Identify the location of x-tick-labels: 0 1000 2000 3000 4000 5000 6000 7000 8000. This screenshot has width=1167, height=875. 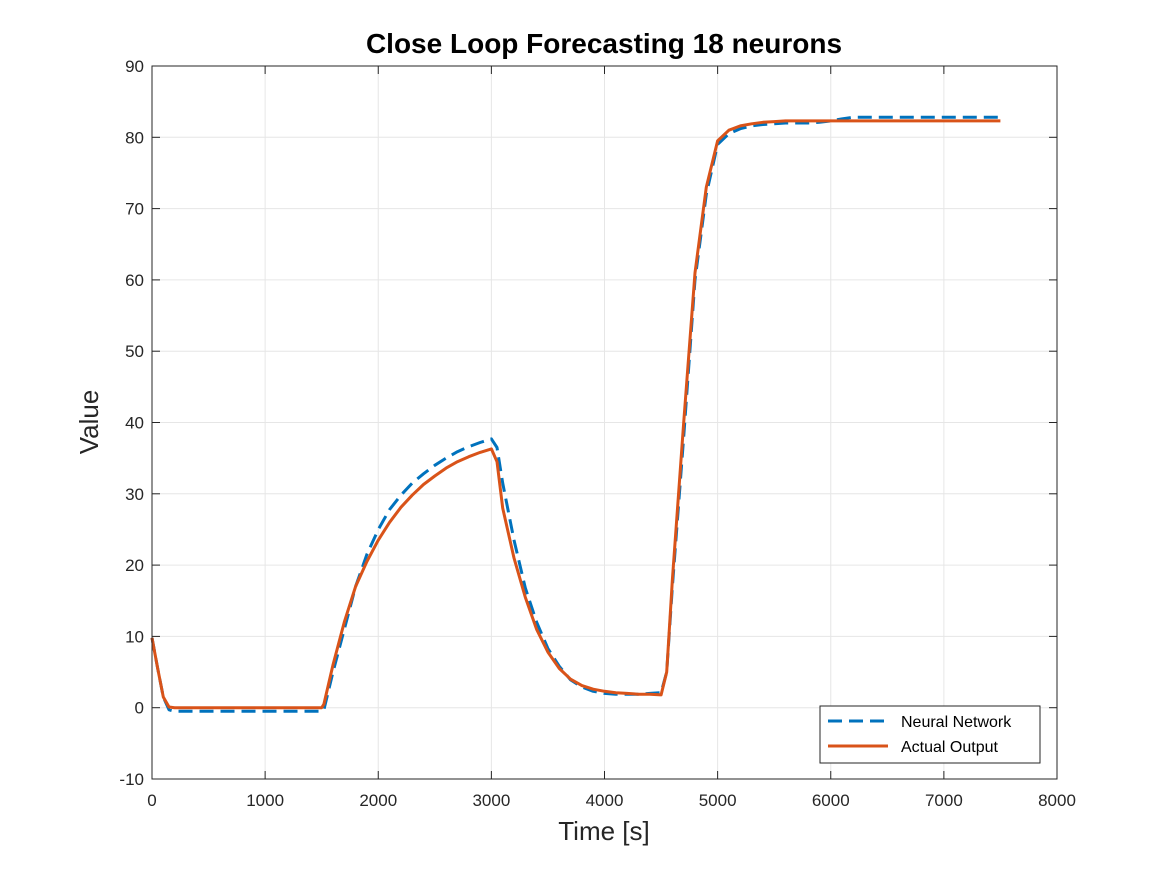
(611, 800).